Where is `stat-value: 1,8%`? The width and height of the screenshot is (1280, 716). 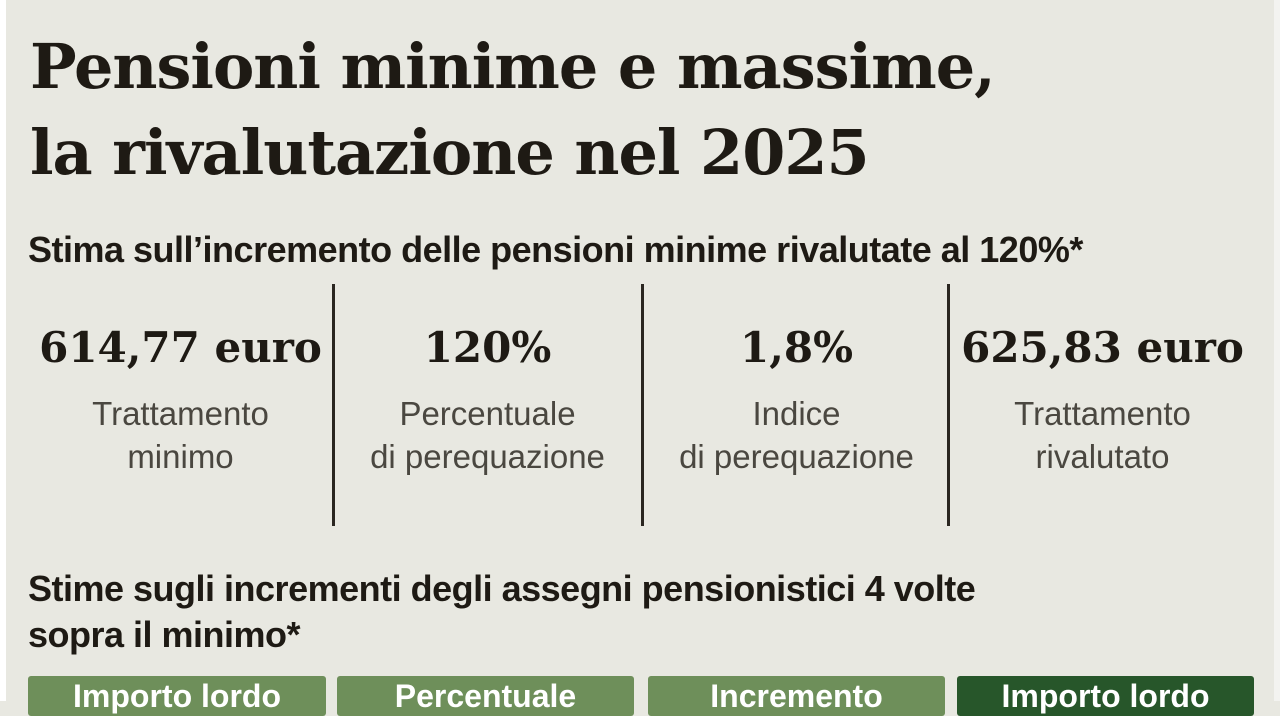 stat-value: 1,8% is located at coordinates (796, 347).